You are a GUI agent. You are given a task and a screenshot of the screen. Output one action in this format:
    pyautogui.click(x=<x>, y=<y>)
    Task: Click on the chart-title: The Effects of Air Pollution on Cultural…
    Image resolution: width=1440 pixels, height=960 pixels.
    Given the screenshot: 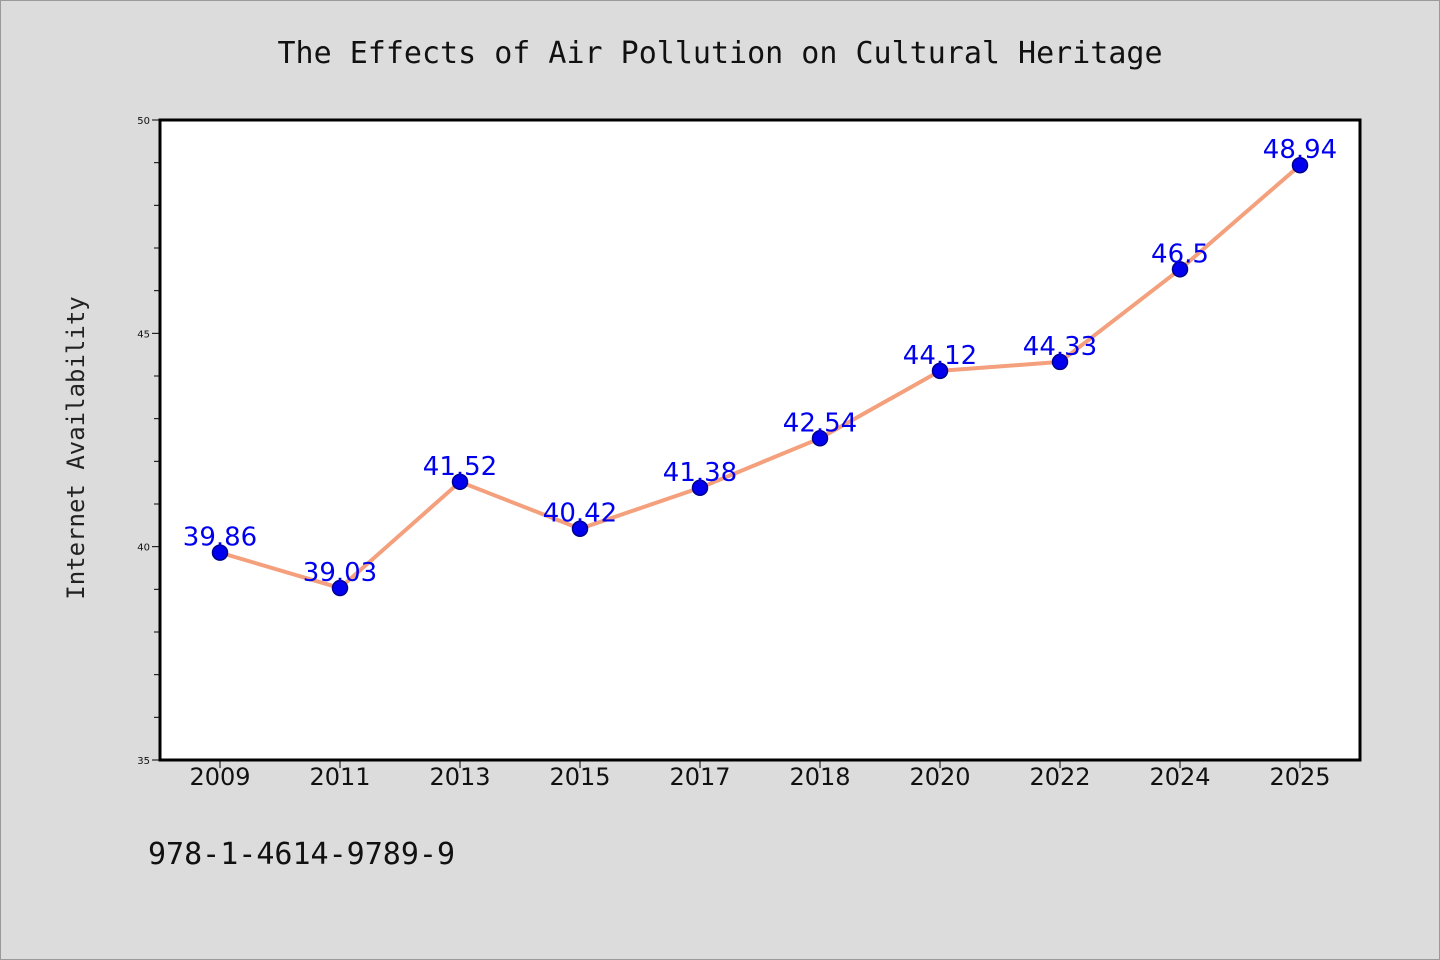 What is the action you would take?
    pyautogui.click(x=719, y=53)
    